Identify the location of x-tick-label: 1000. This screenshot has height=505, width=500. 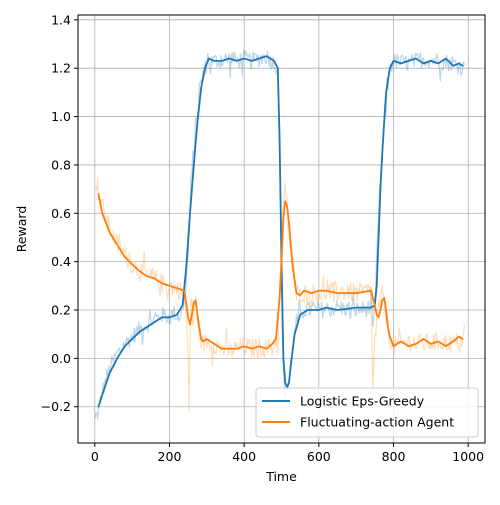
(468, 456).